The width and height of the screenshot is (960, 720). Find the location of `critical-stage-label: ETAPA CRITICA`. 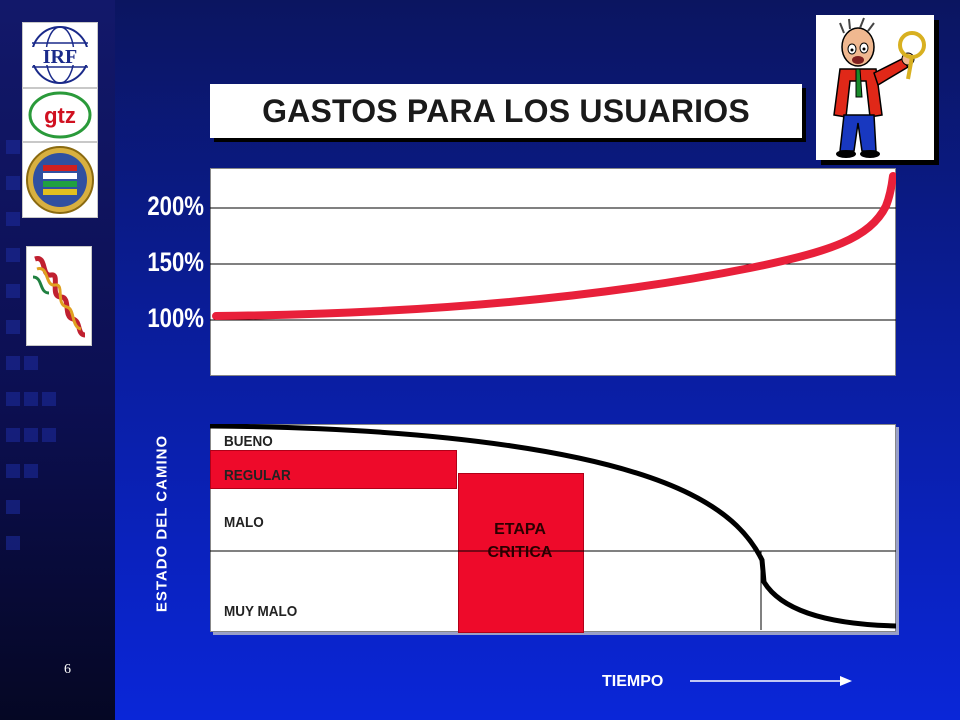

critical-stage-label: ETAPA CRITICA is located at coordinates (520, 541).